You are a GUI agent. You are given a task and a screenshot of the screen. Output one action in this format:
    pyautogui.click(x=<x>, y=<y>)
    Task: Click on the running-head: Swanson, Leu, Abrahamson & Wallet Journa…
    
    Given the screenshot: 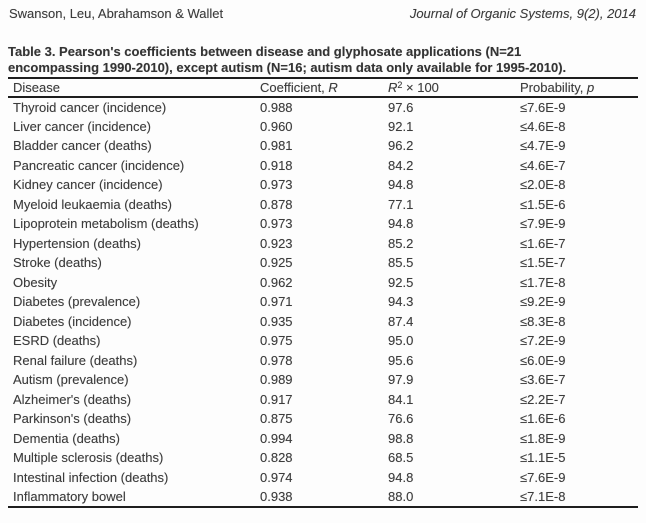 What is the action you would take?
    pyautogui.click(x=322, y=13)
    